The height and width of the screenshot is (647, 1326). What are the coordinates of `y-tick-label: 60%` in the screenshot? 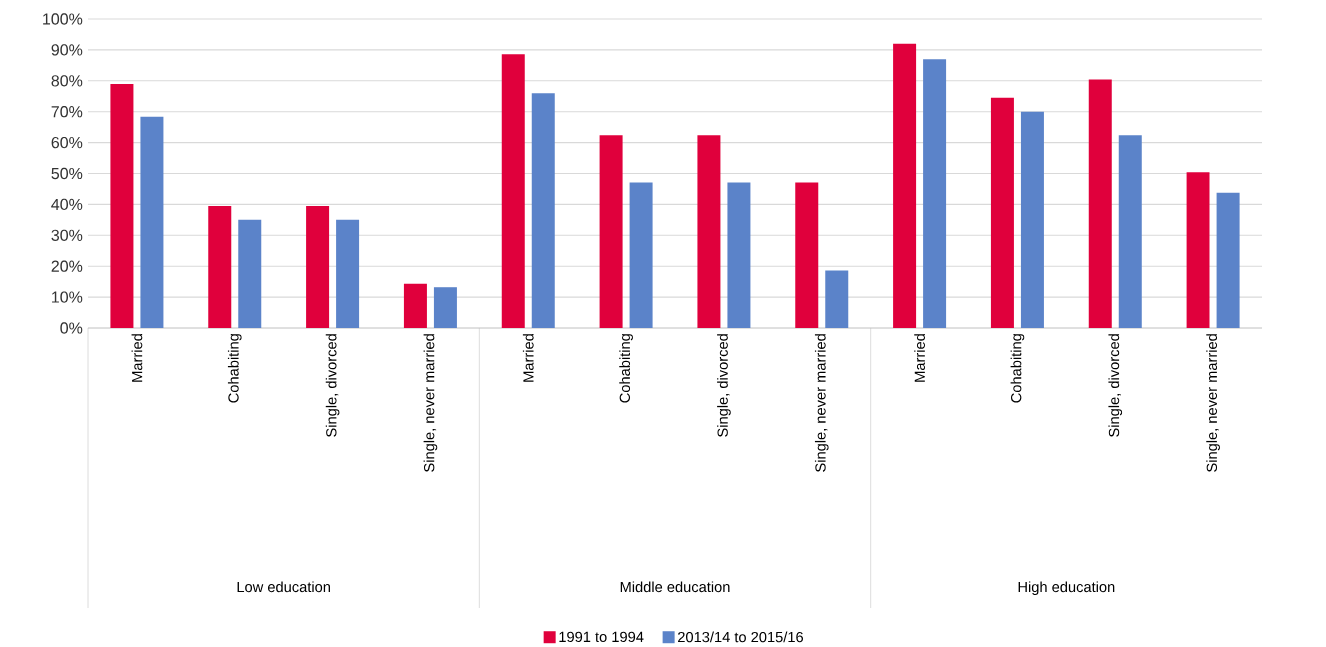 It's located at (67, 142).